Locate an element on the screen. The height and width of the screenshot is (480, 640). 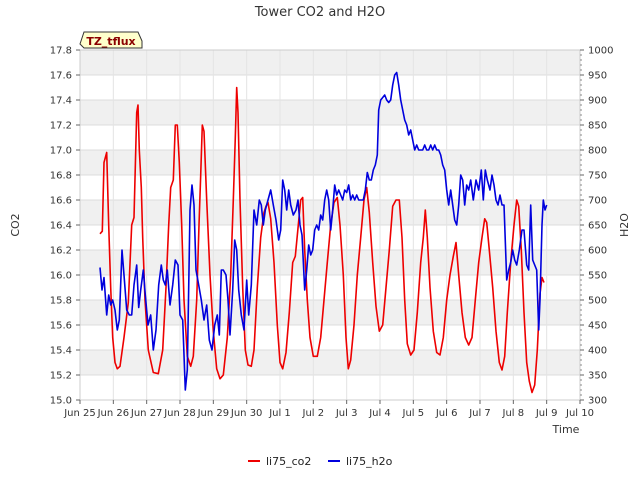
x-tick-label: Jun 29 is located at coordinates (213, 413).